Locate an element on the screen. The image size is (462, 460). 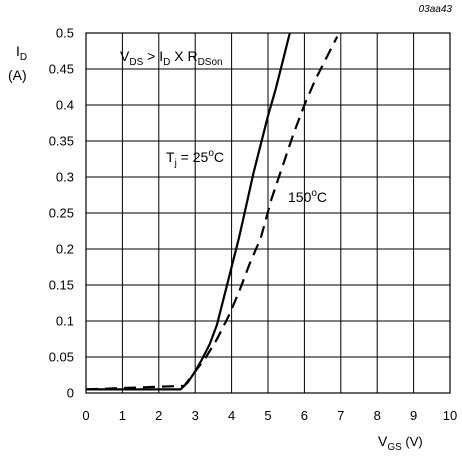
x-tick-label: 0 is located at coordinates (85, 415).